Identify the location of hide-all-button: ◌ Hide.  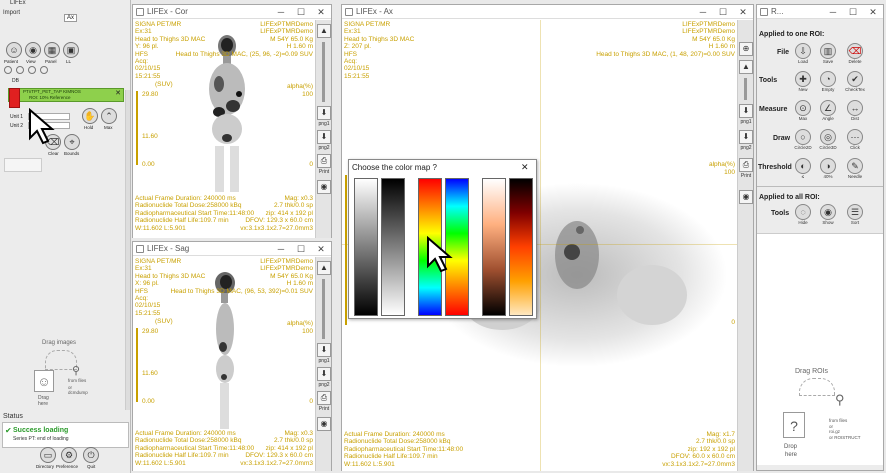
(803, 215).